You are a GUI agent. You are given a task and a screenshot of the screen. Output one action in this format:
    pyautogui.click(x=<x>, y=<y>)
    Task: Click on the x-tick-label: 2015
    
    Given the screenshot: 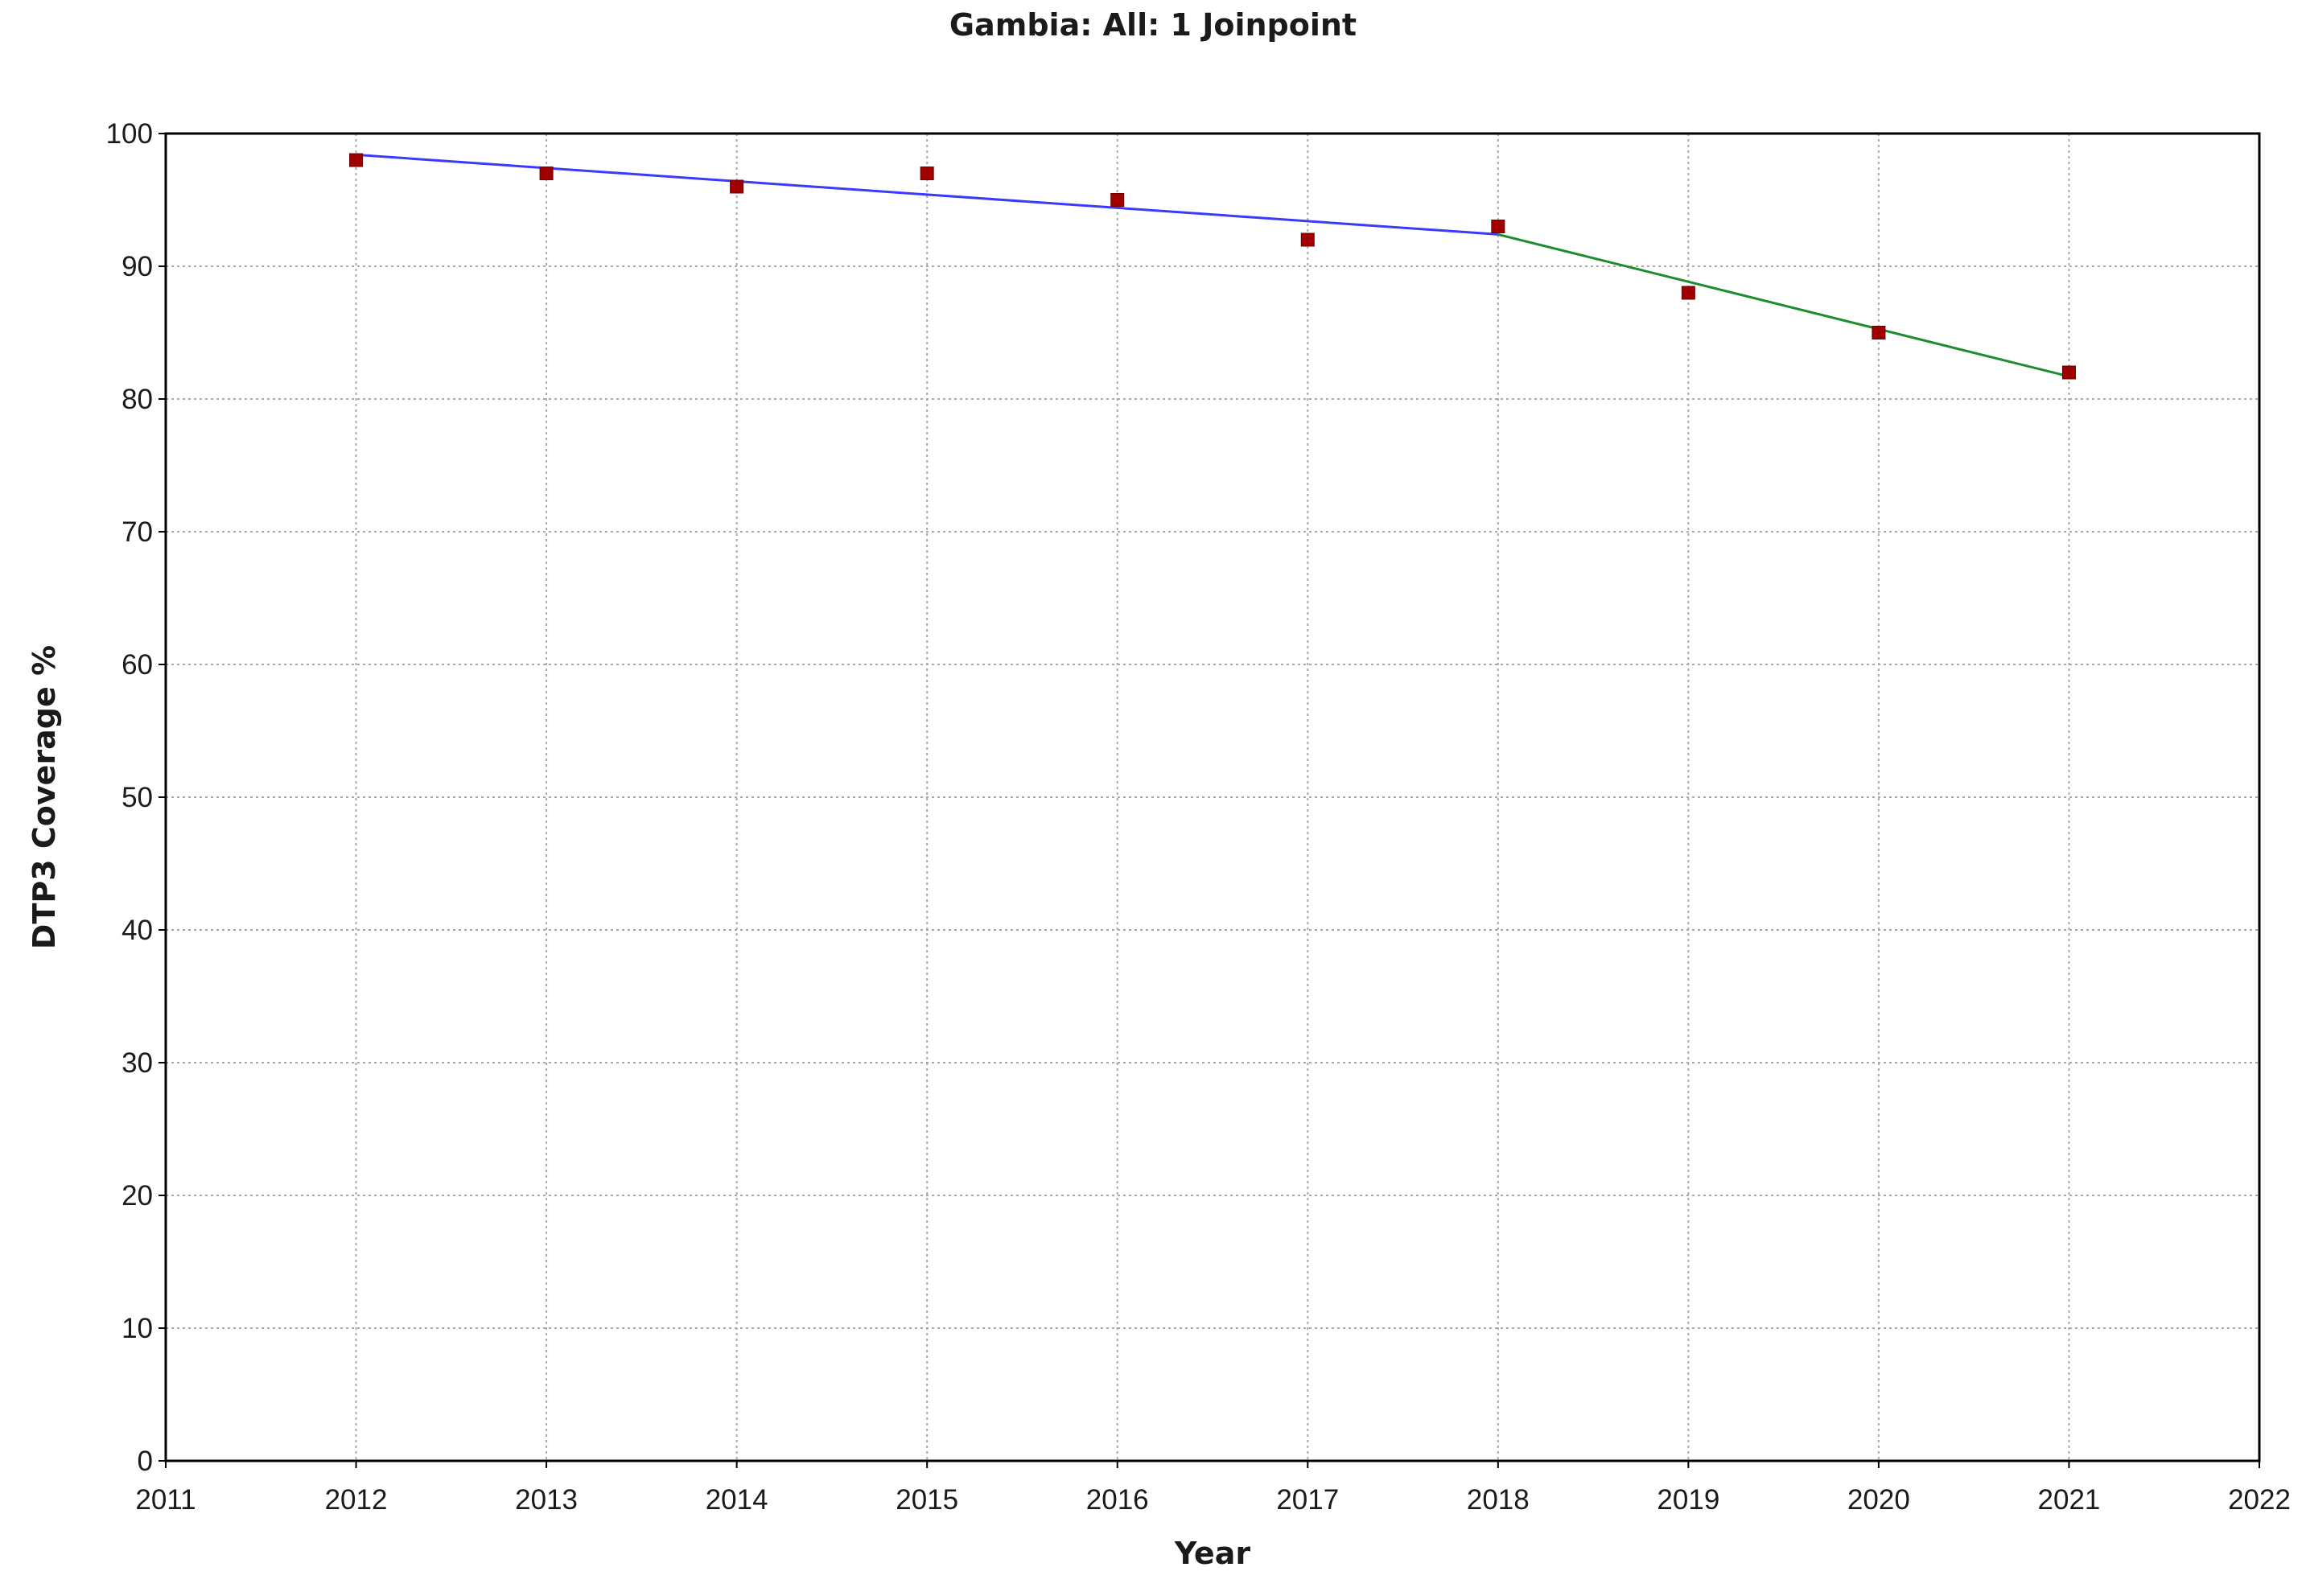 What is the action you would take?
    pyautogui.click(x=927, y=1500)
    